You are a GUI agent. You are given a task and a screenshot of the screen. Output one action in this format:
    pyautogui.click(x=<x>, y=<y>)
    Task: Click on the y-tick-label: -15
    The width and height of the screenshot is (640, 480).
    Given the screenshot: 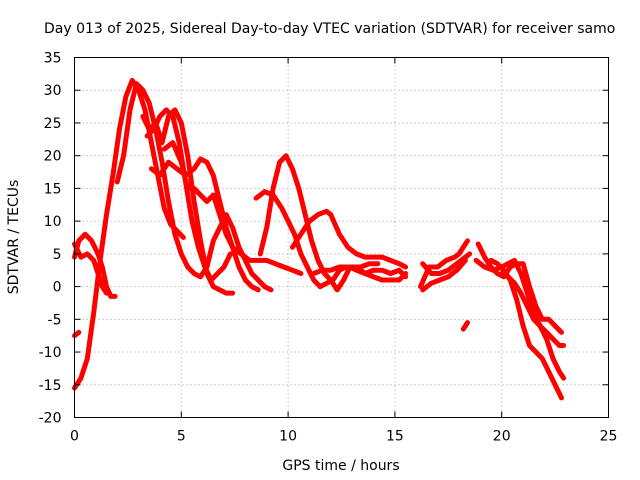 What is the action you would take?
    pyautogui.click(x=50, y=386)
    